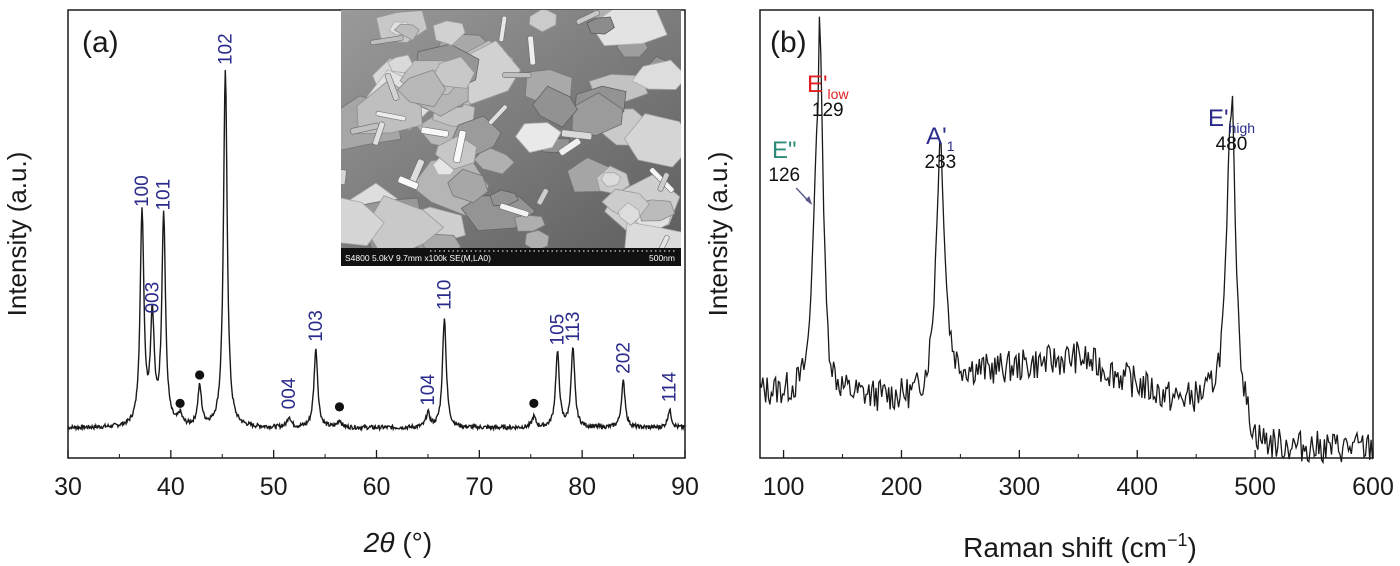 Image resolution: width=1400 pixels, height=566 pixels. Describe the element at coordinates (1019, 487) in the screenshot. I see `x-tick-label: 300` at that location.